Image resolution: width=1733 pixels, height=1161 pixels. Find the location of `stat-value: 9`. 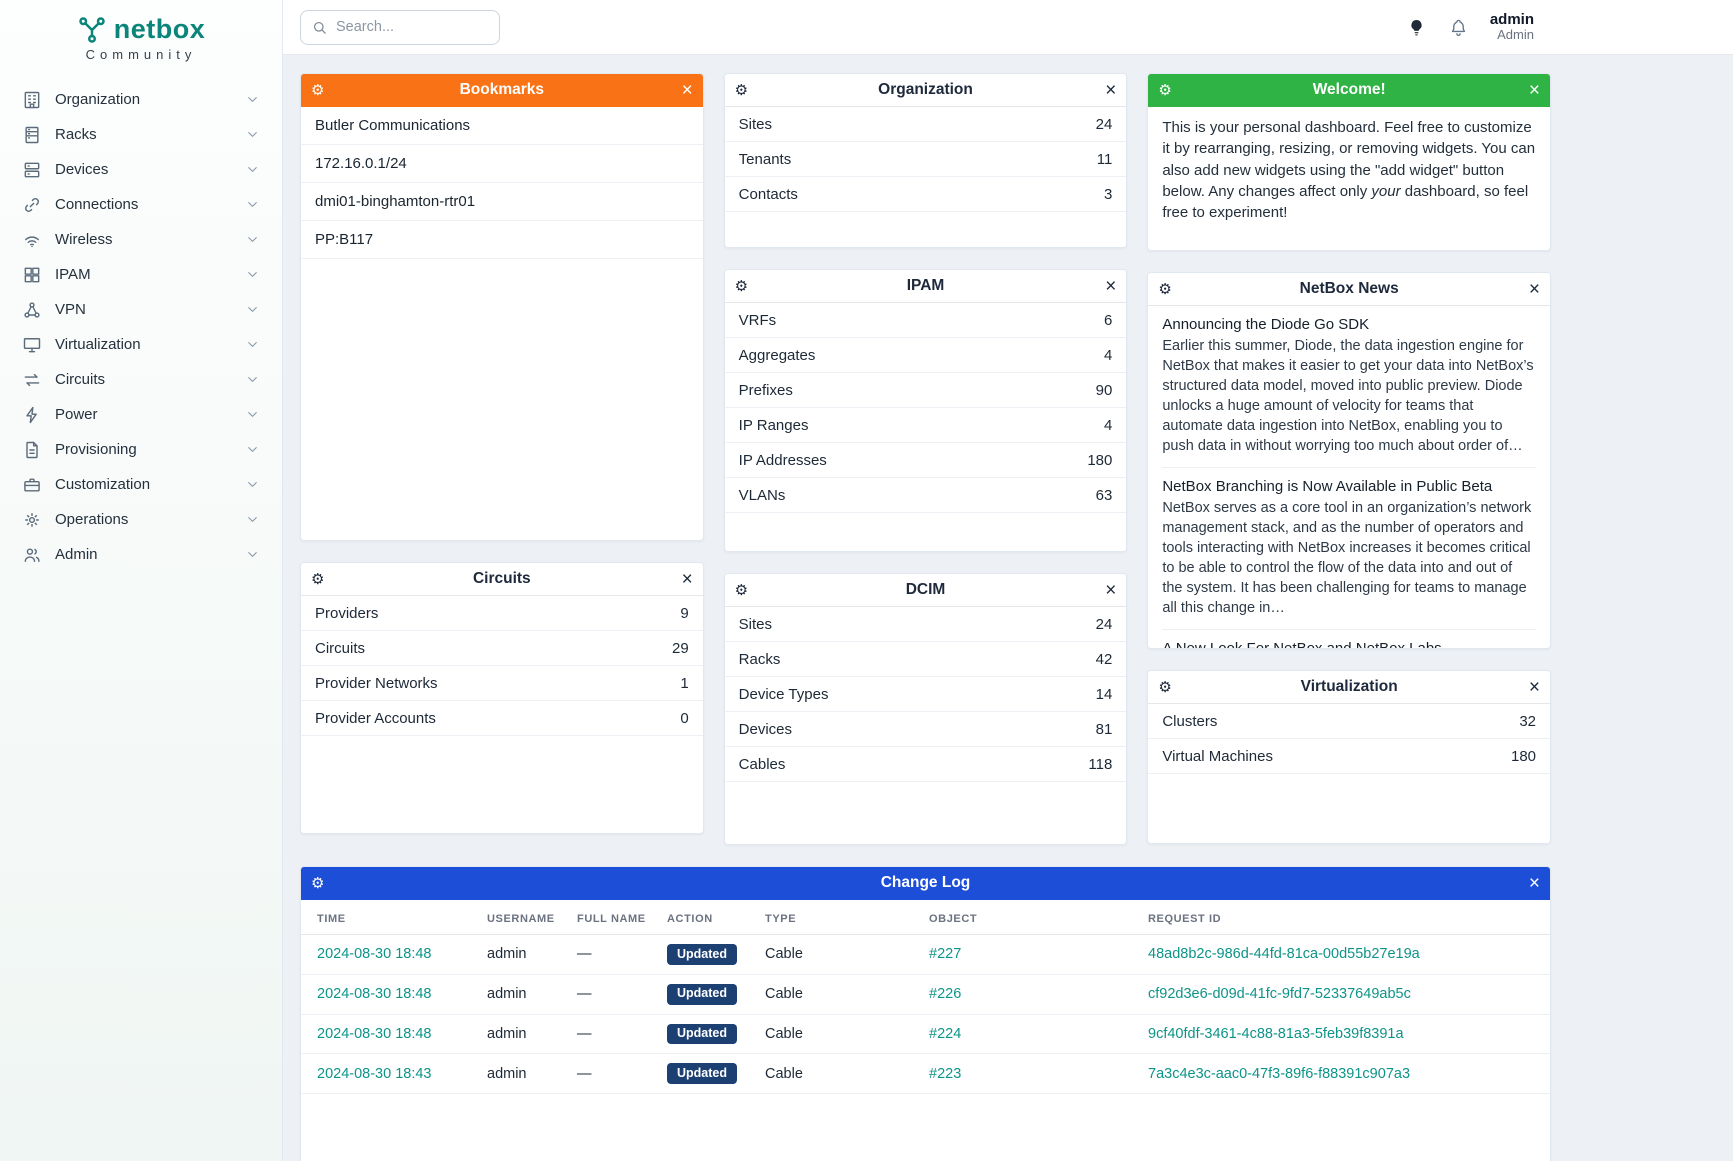

stat-value: 9 is located at coordinates (684, 613).